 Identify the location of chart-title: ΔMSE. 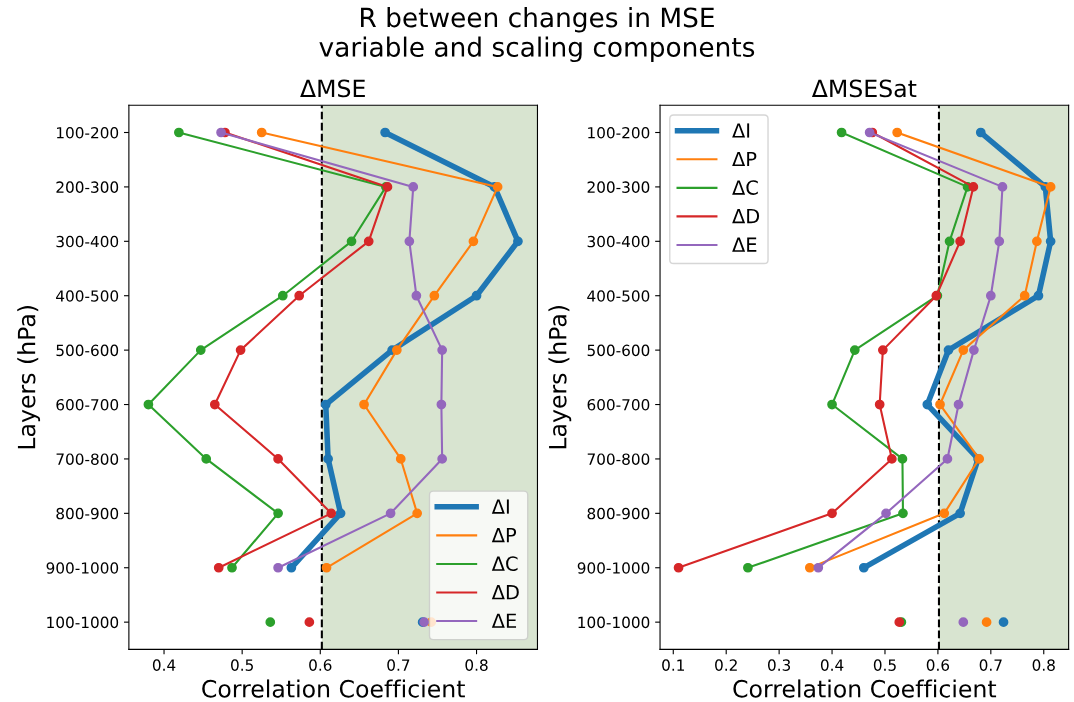
(332, 88).